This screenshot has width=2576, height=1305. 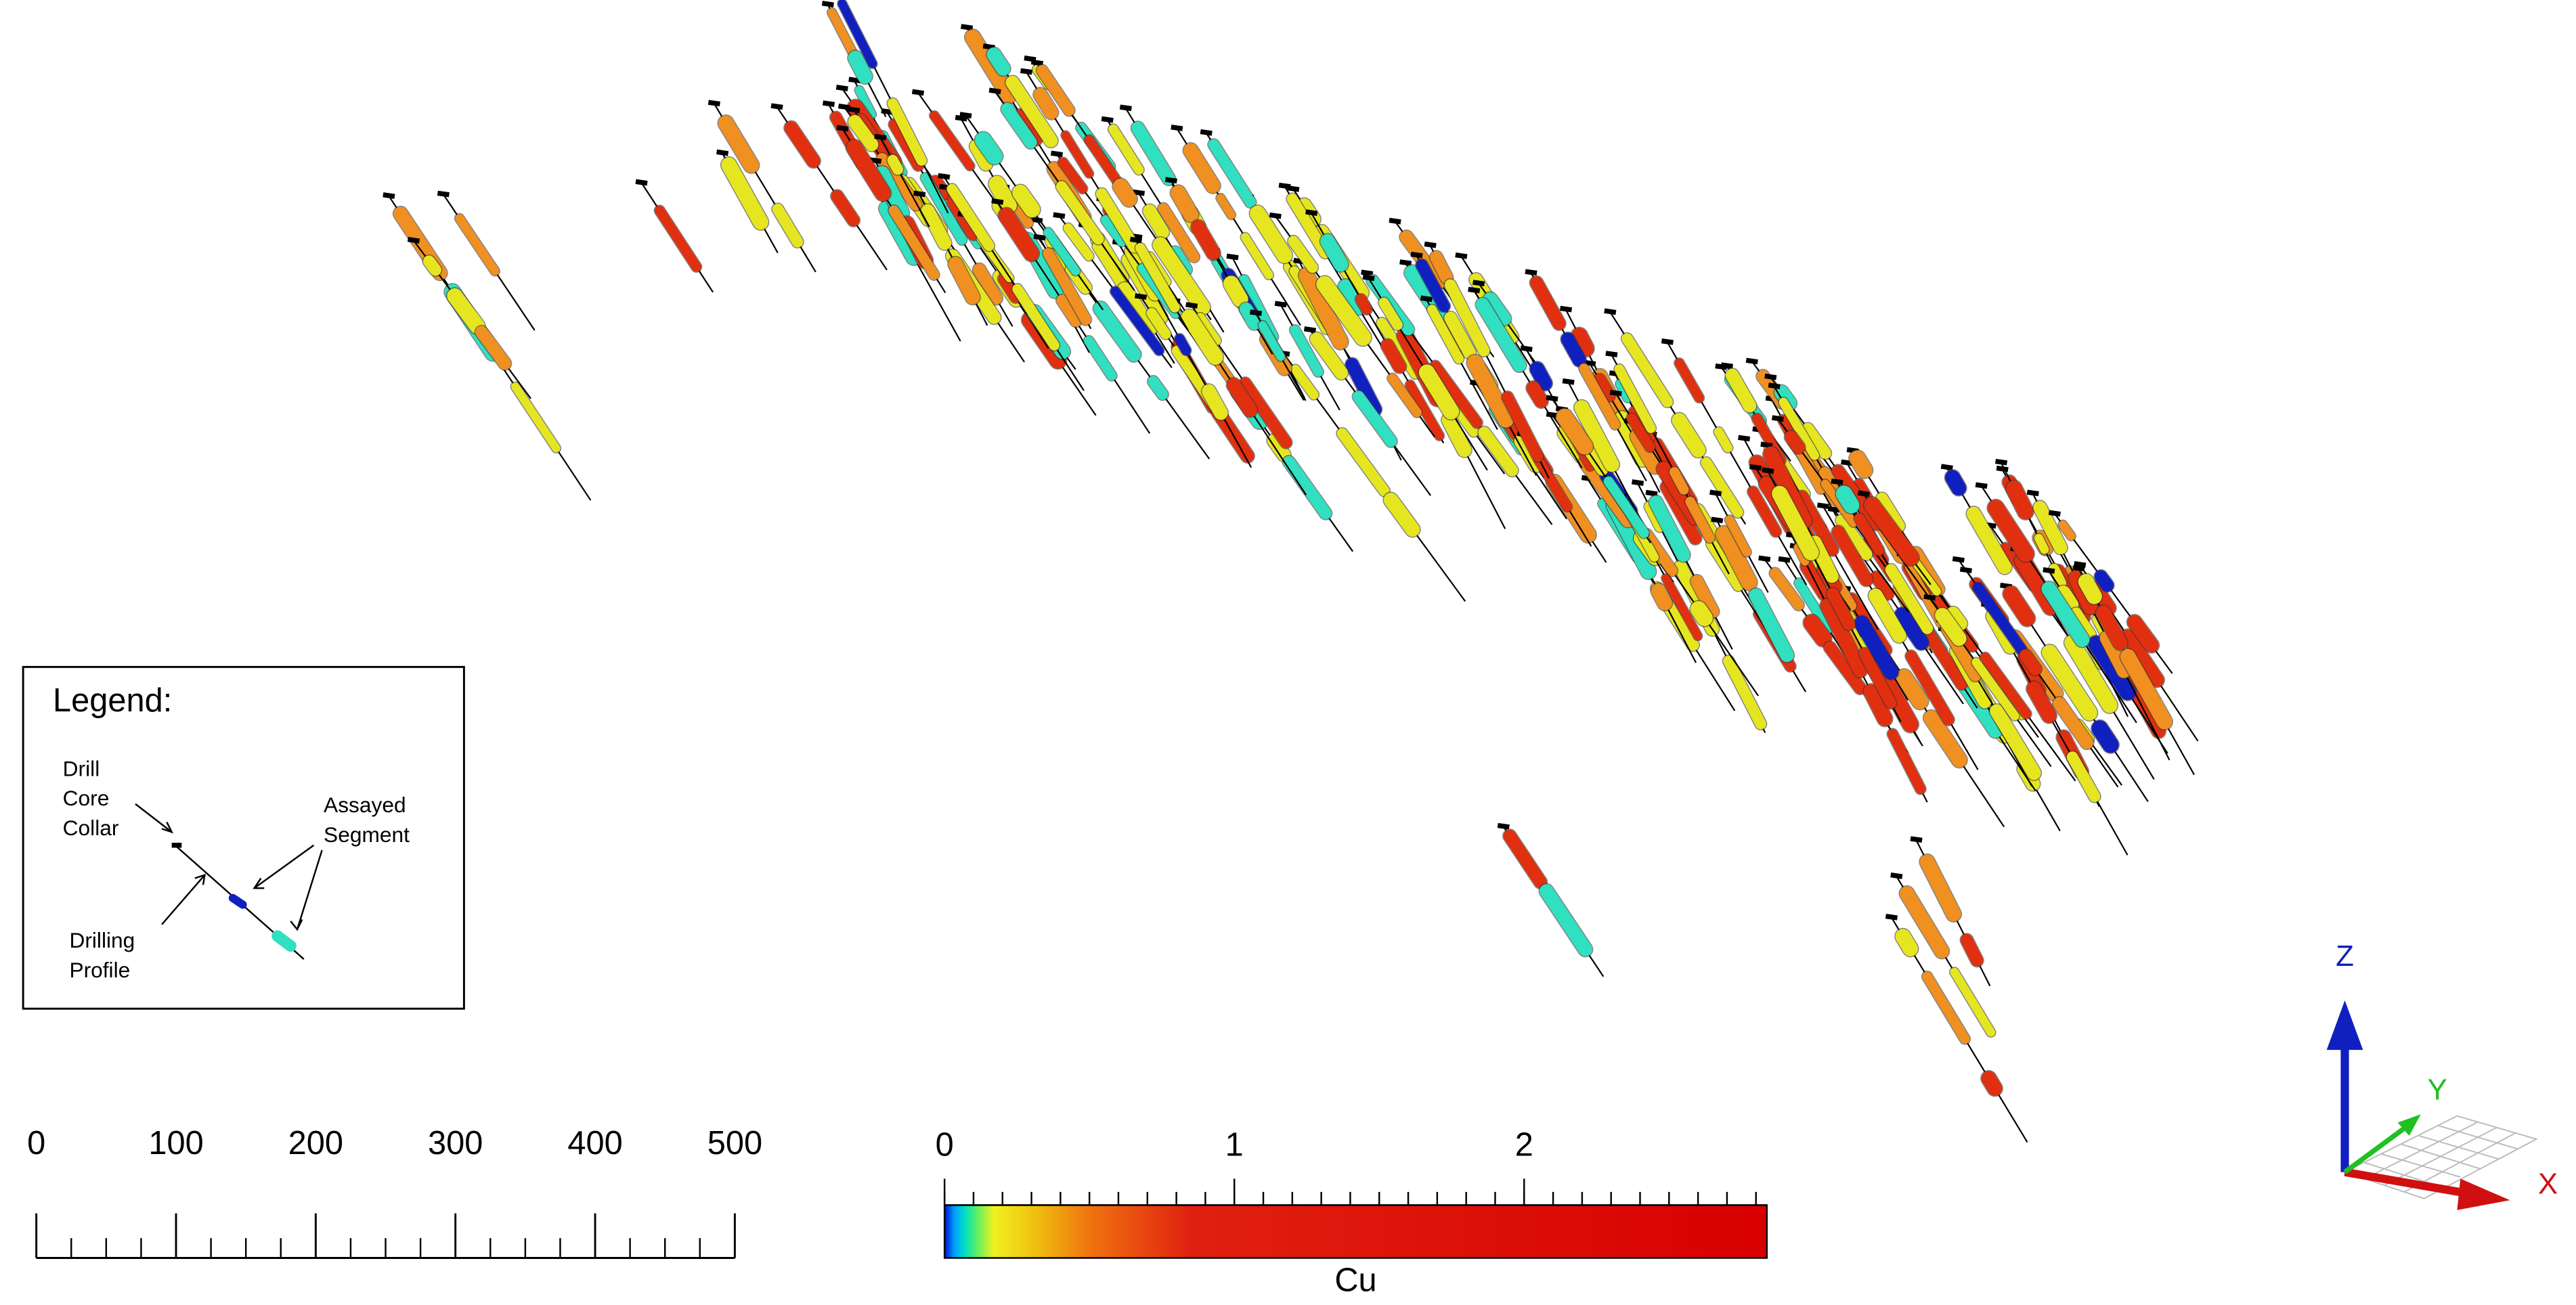 What do you see at coordinates (86, 798) in the screenshot?
I see `legend-text: Core` at bounding box center [86, 798].